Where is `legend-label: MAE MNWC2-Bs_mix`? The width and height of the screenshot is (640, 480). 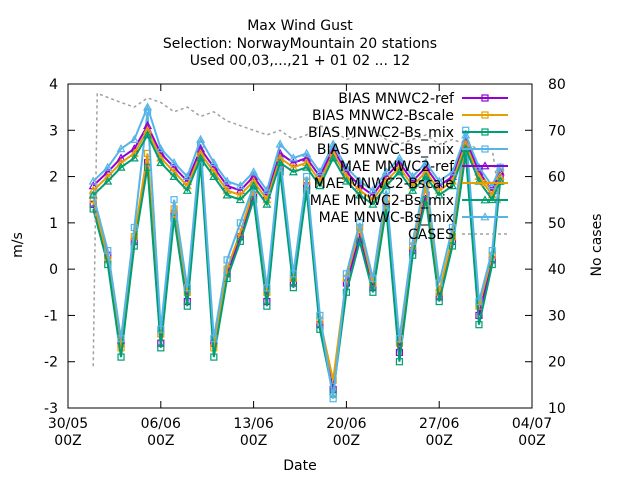
legend-label: MAE MNWC2-Bs_mix is located at coordinates (382, 201).